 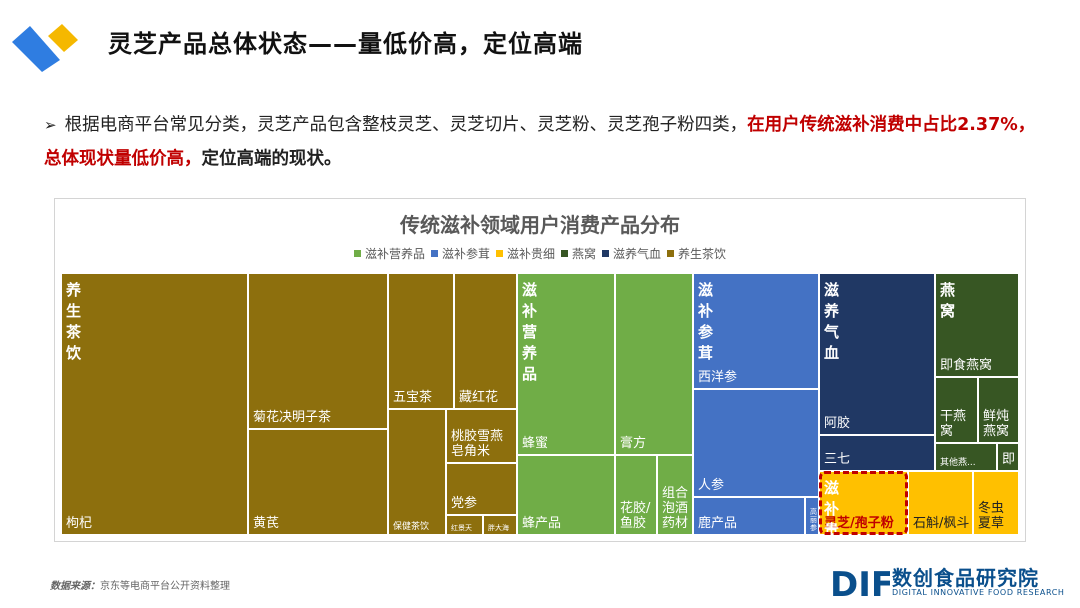 What do you see at coordinates (465, 254) in the screenshot?
I see `legend-label: 滋补参茸` at bounding box center [465, 254].